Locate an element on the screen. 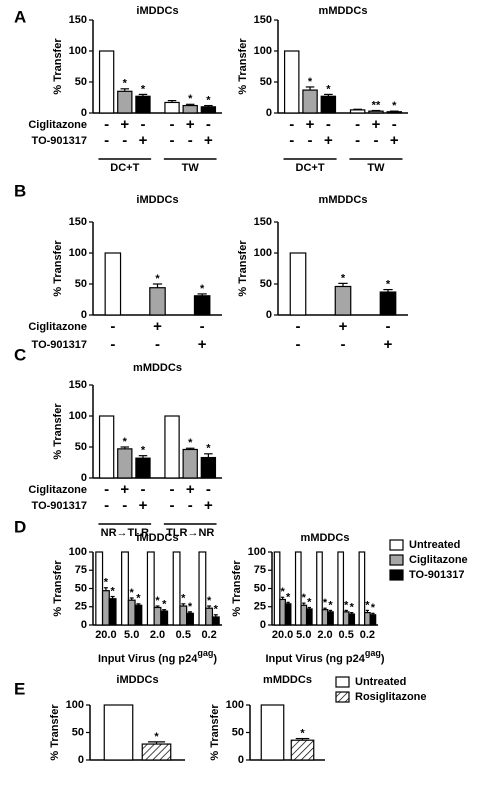  treatment-label: Ciglitazone is located at coordinates (57, 490).